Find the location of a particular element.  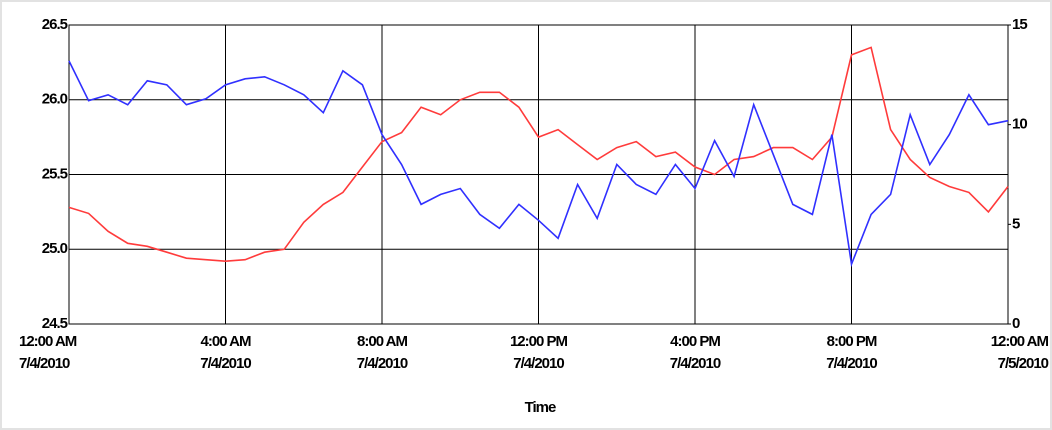

x-tick-label: 7/5/2010 is located at coordinates (1023, 363).